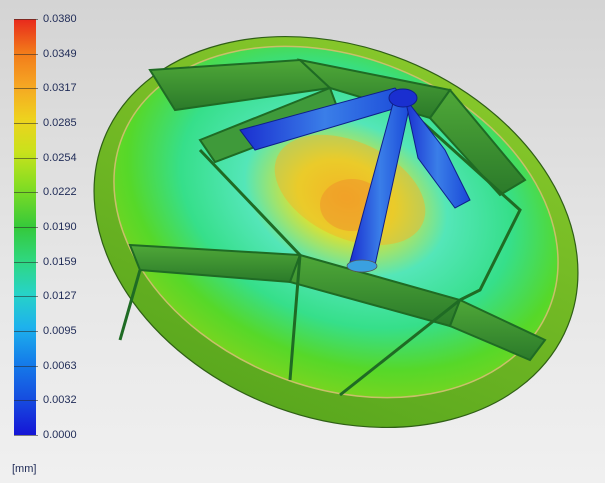  I want to click on legend-tick-label: 0.0159, so click(60, 261).